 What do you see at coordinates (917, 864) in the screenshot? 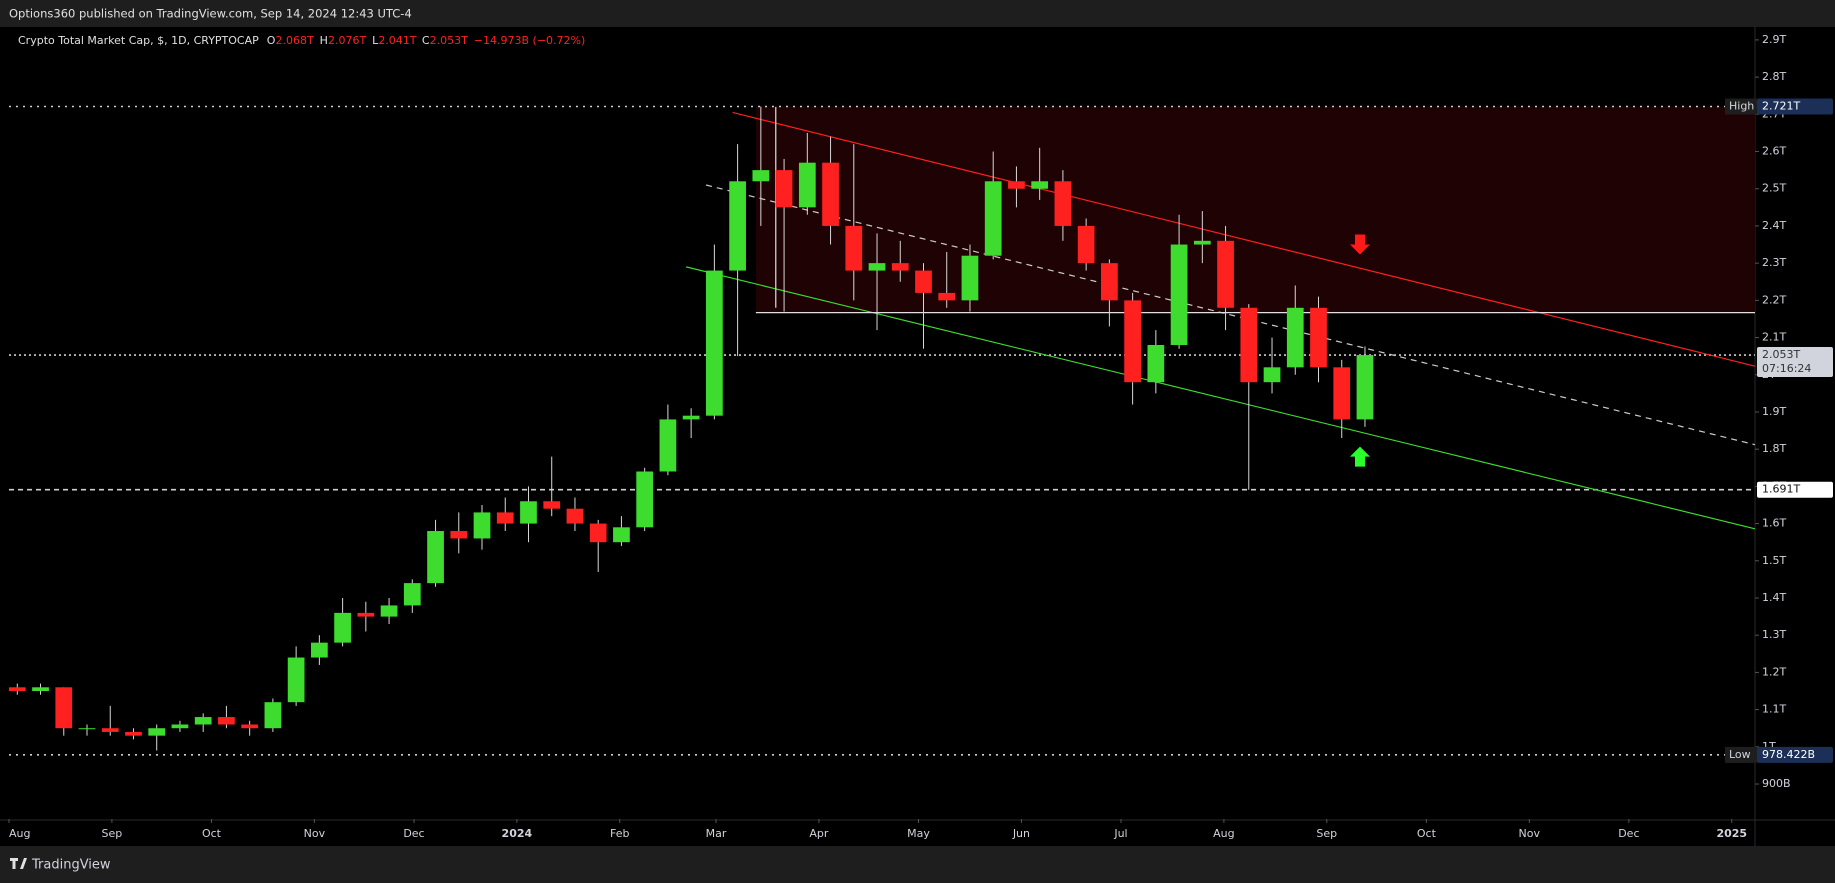
I see `footer-bar` at bounding box center [917, 864].